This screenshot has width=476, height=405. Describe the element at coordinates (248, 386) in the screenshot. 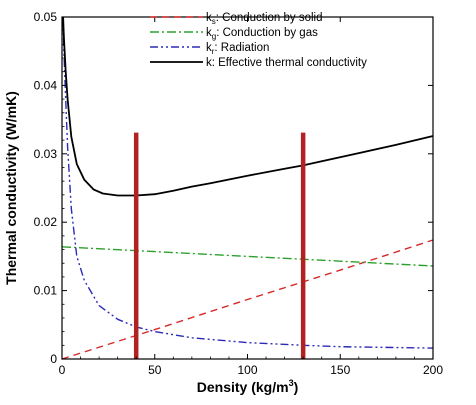

I see `x-axis-title: Density (kg/m3)` at that location.